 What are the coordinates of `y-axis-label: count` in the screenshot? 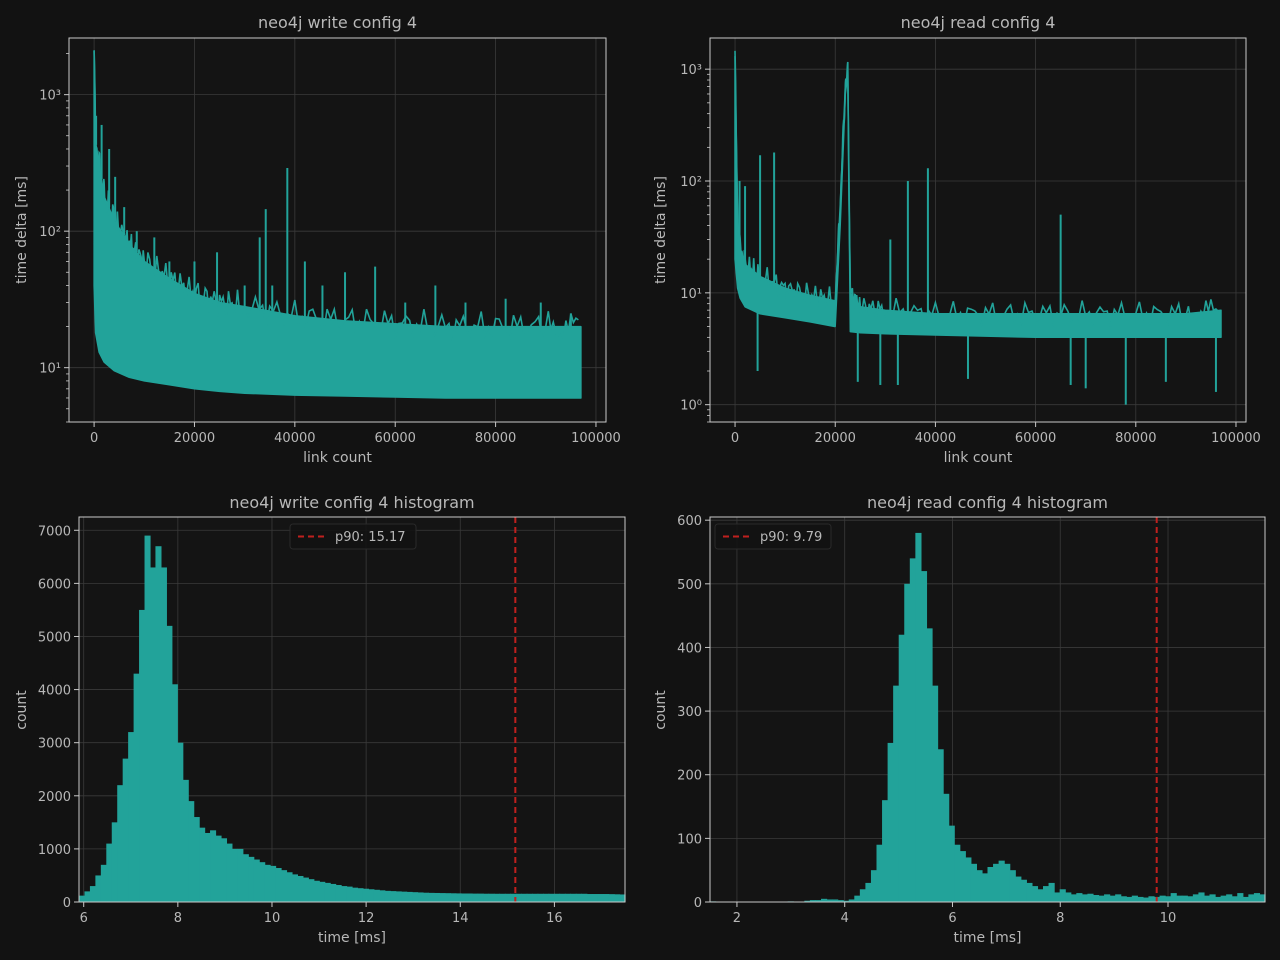 It's located at (22, 710).